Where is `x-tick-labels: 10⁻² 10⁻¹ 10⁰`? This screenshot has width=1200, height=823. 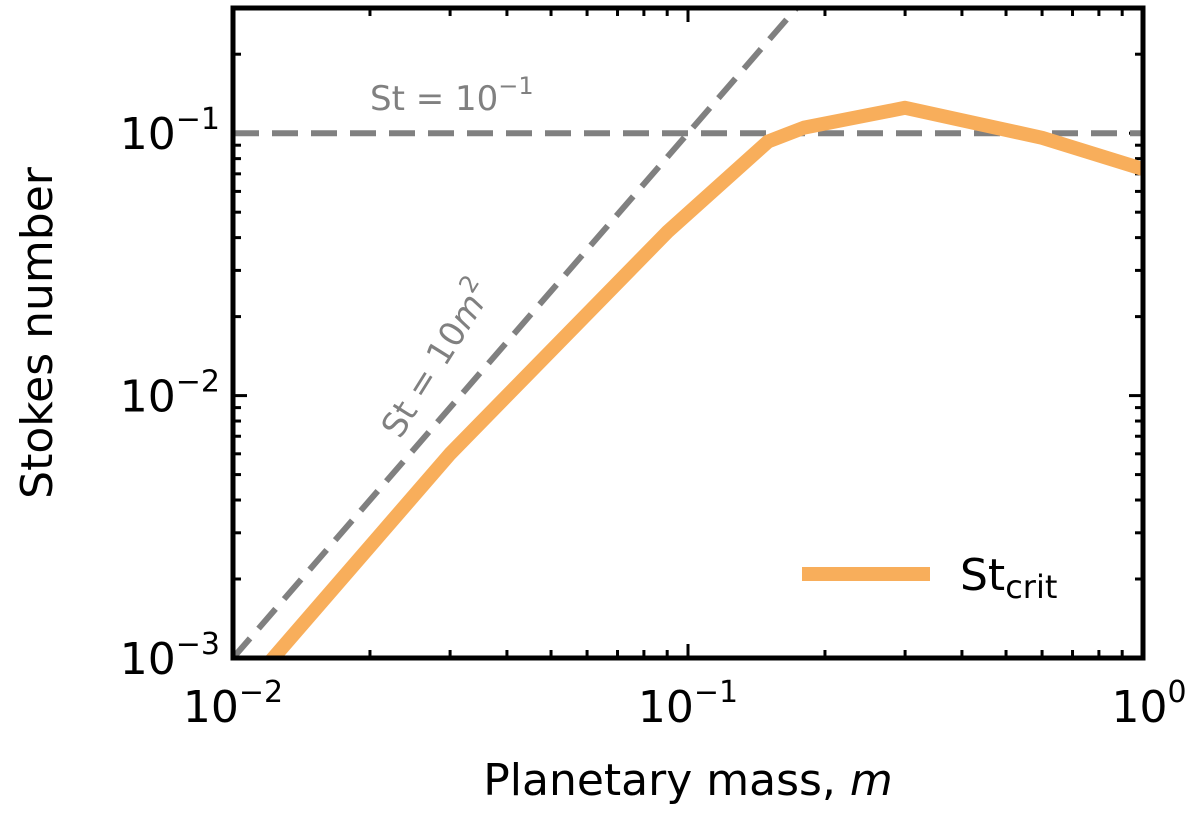 x-tick-labels: 10⁻² 10⁻¹ 10⁰ is located at coordinates (685, 704).